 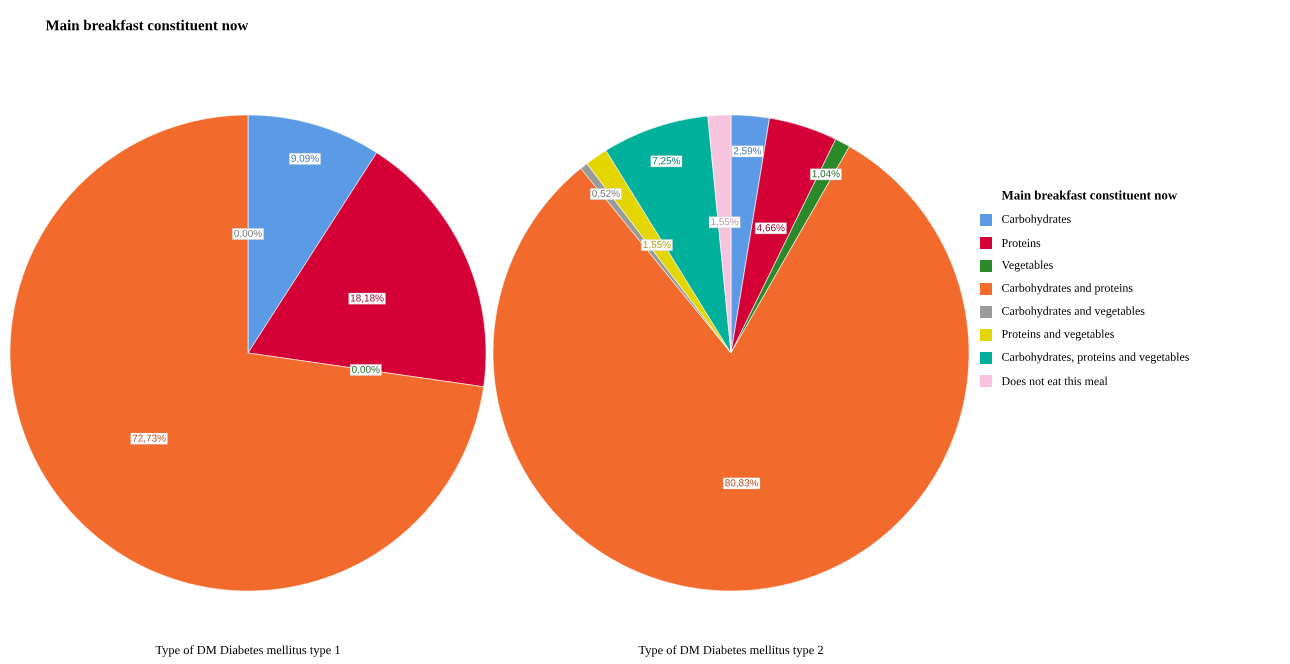 What do you see at coordinates (742, 483) in the screenshot?
I see `data-label: 80,83%` at bounding box center [742, 483].